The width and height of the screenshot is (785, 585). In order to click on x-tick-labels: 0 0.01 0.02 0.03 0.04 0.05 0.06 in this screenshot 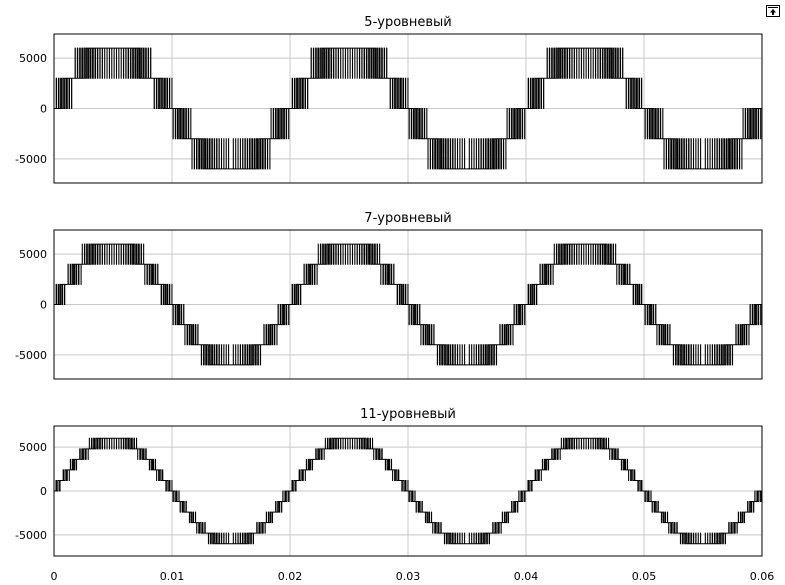, I will do `click(413, 576)`.